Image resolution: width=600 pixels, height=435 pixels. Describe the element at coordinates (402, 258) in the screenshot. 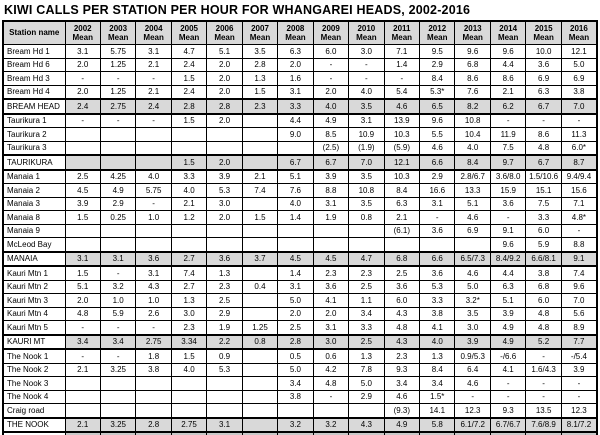

I see `mean-value-cell: 6.8` at that location.